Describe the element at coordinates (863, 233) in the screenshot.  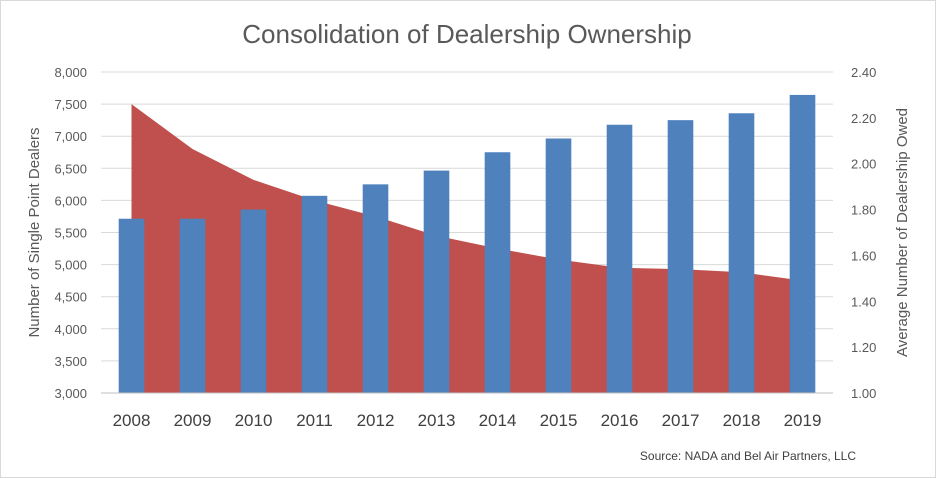
I see `right-axis-ticks: 1.00 1.20 1.40 1.60 1.80 2.00 2.20 2.40` at that location.